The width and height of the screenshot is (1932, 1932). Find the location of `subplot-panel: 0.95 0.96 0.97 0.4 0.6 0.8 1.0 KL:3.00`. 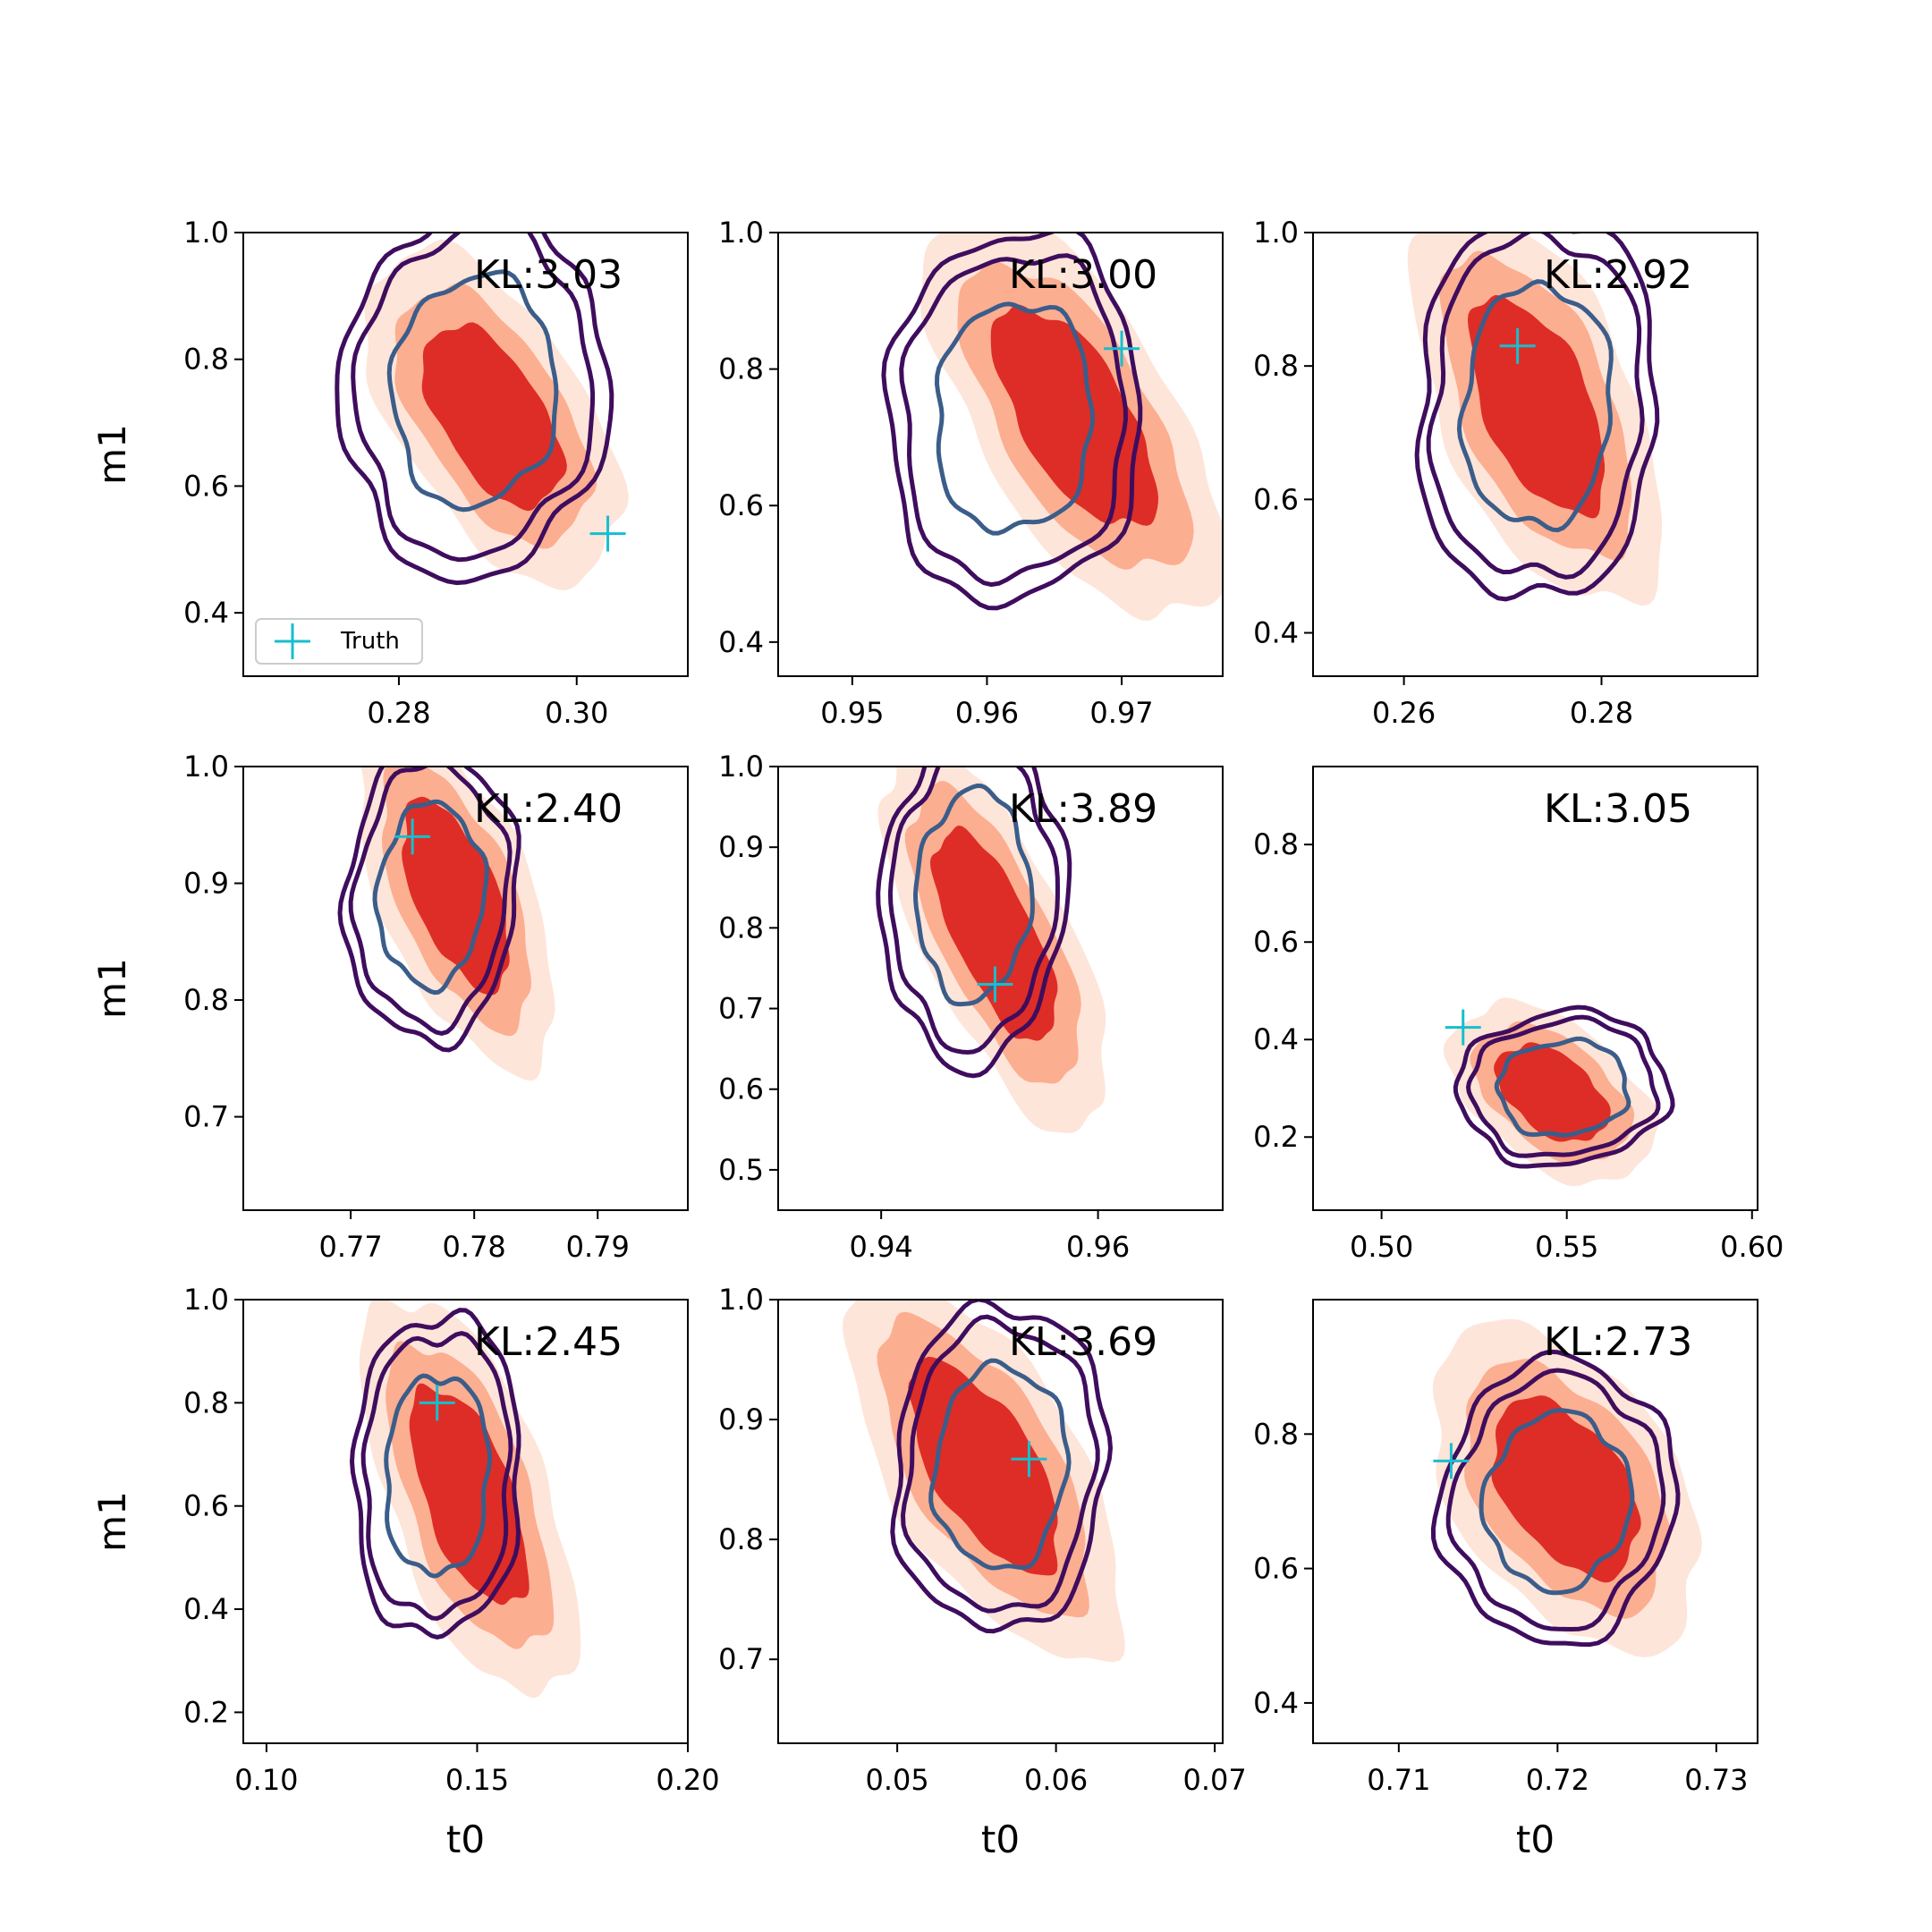

subplot-panel: 0.95 0.96 0.97 0.4 0.6 0.8 1.0 KL:3.00 is located at coordinates (971, 473).